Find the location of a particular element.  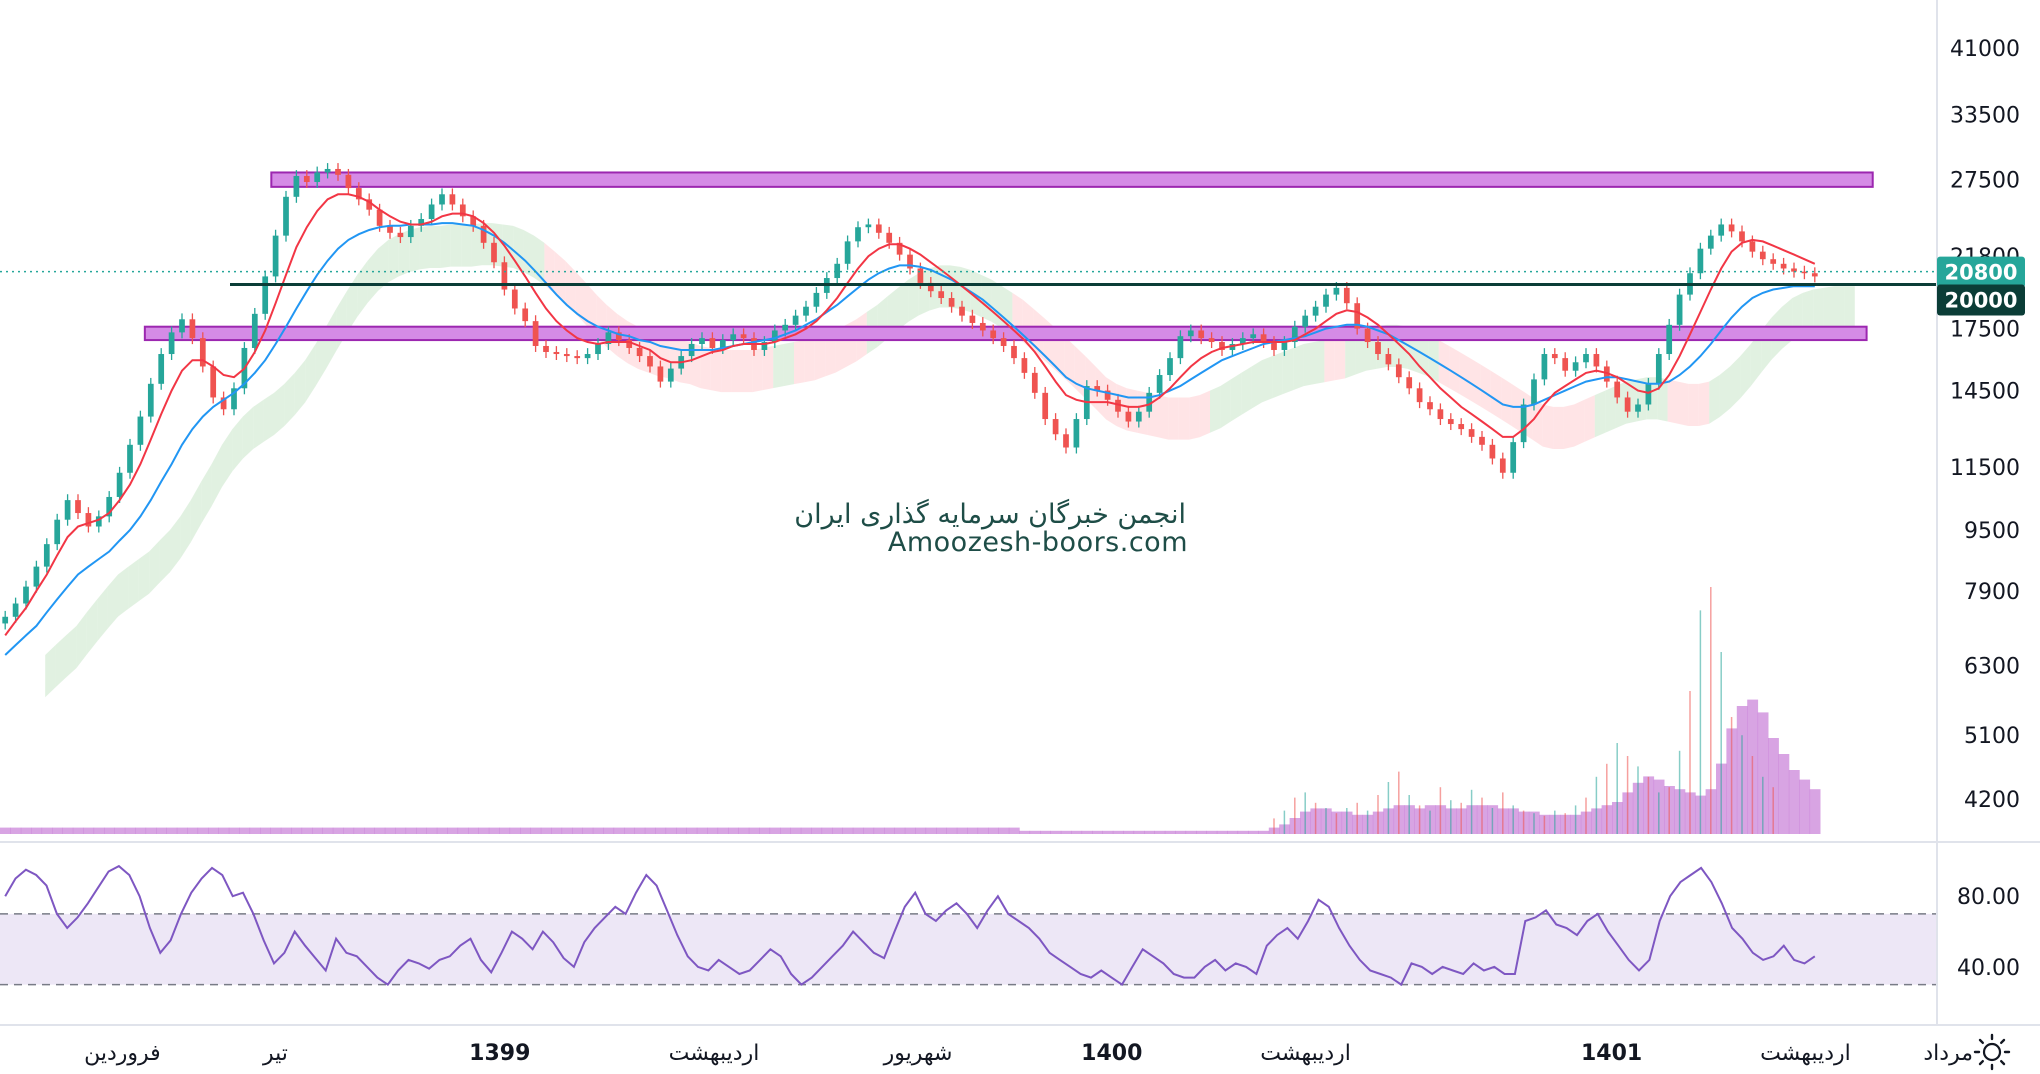

sun-gear-icon is located at coordinates (1992, 1052).